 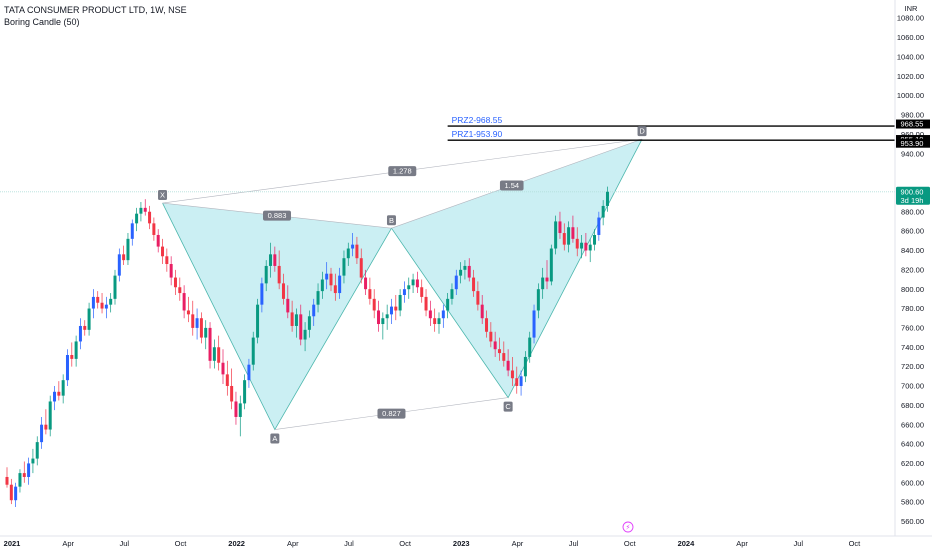 I want to click on last-price-value: 900.60, so click(x=912, y=192).